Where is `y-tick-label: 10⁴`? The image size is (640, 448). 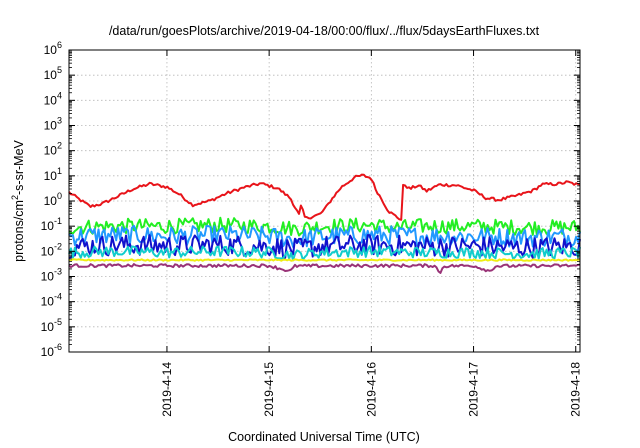
y-tick-label: 10⁴ is located at coordinates (53, 98).